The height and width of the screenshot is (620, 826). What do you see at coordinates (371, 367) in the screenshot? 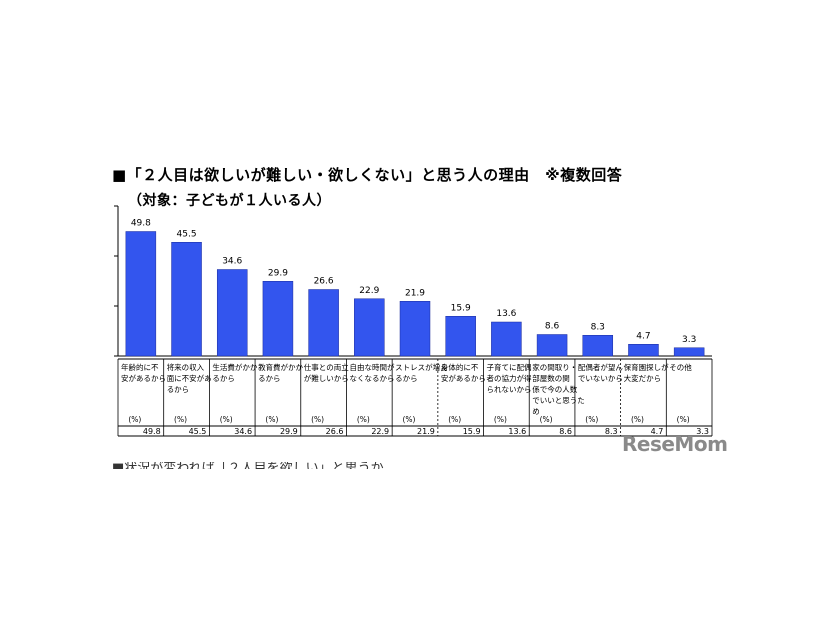
I see `category-label: 自由な時間が` at bounding box center [371, 367].